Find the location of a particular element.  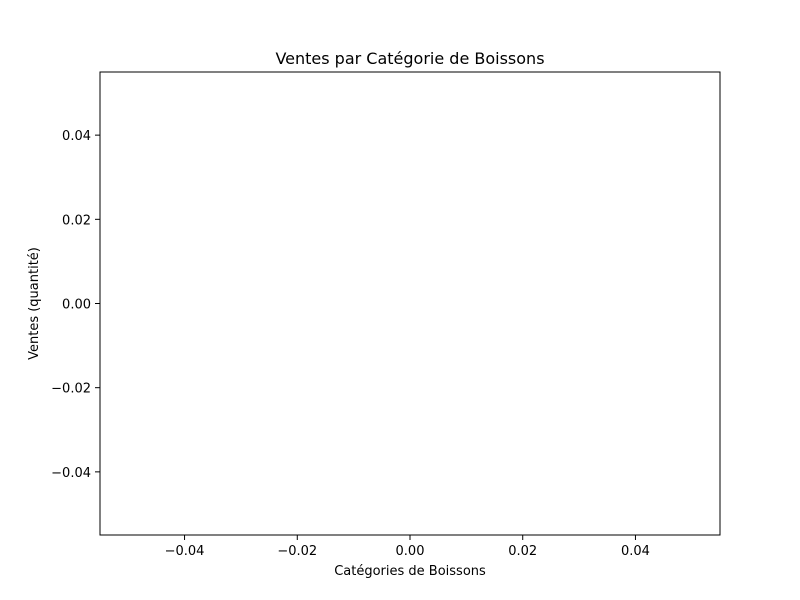

y-tick-label: −0.02 is located at coordinates (71, 389).